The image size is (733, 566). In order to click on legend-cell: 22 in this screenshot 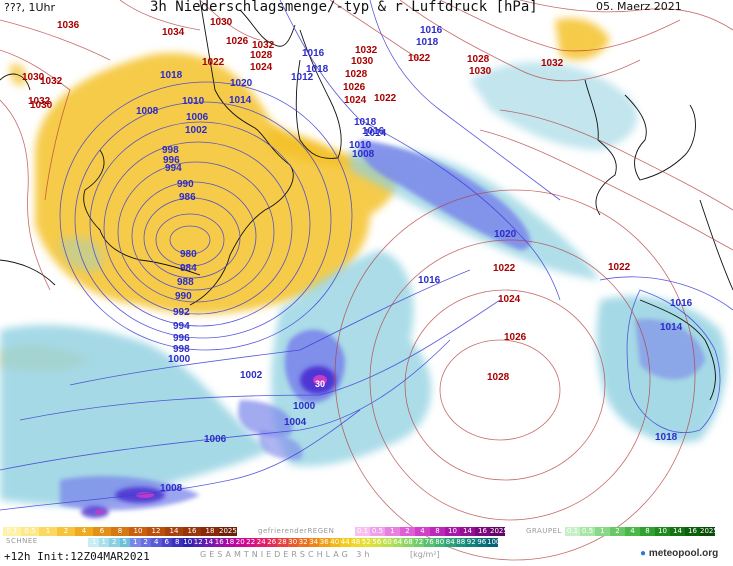, I will do `click(250, 542)`.